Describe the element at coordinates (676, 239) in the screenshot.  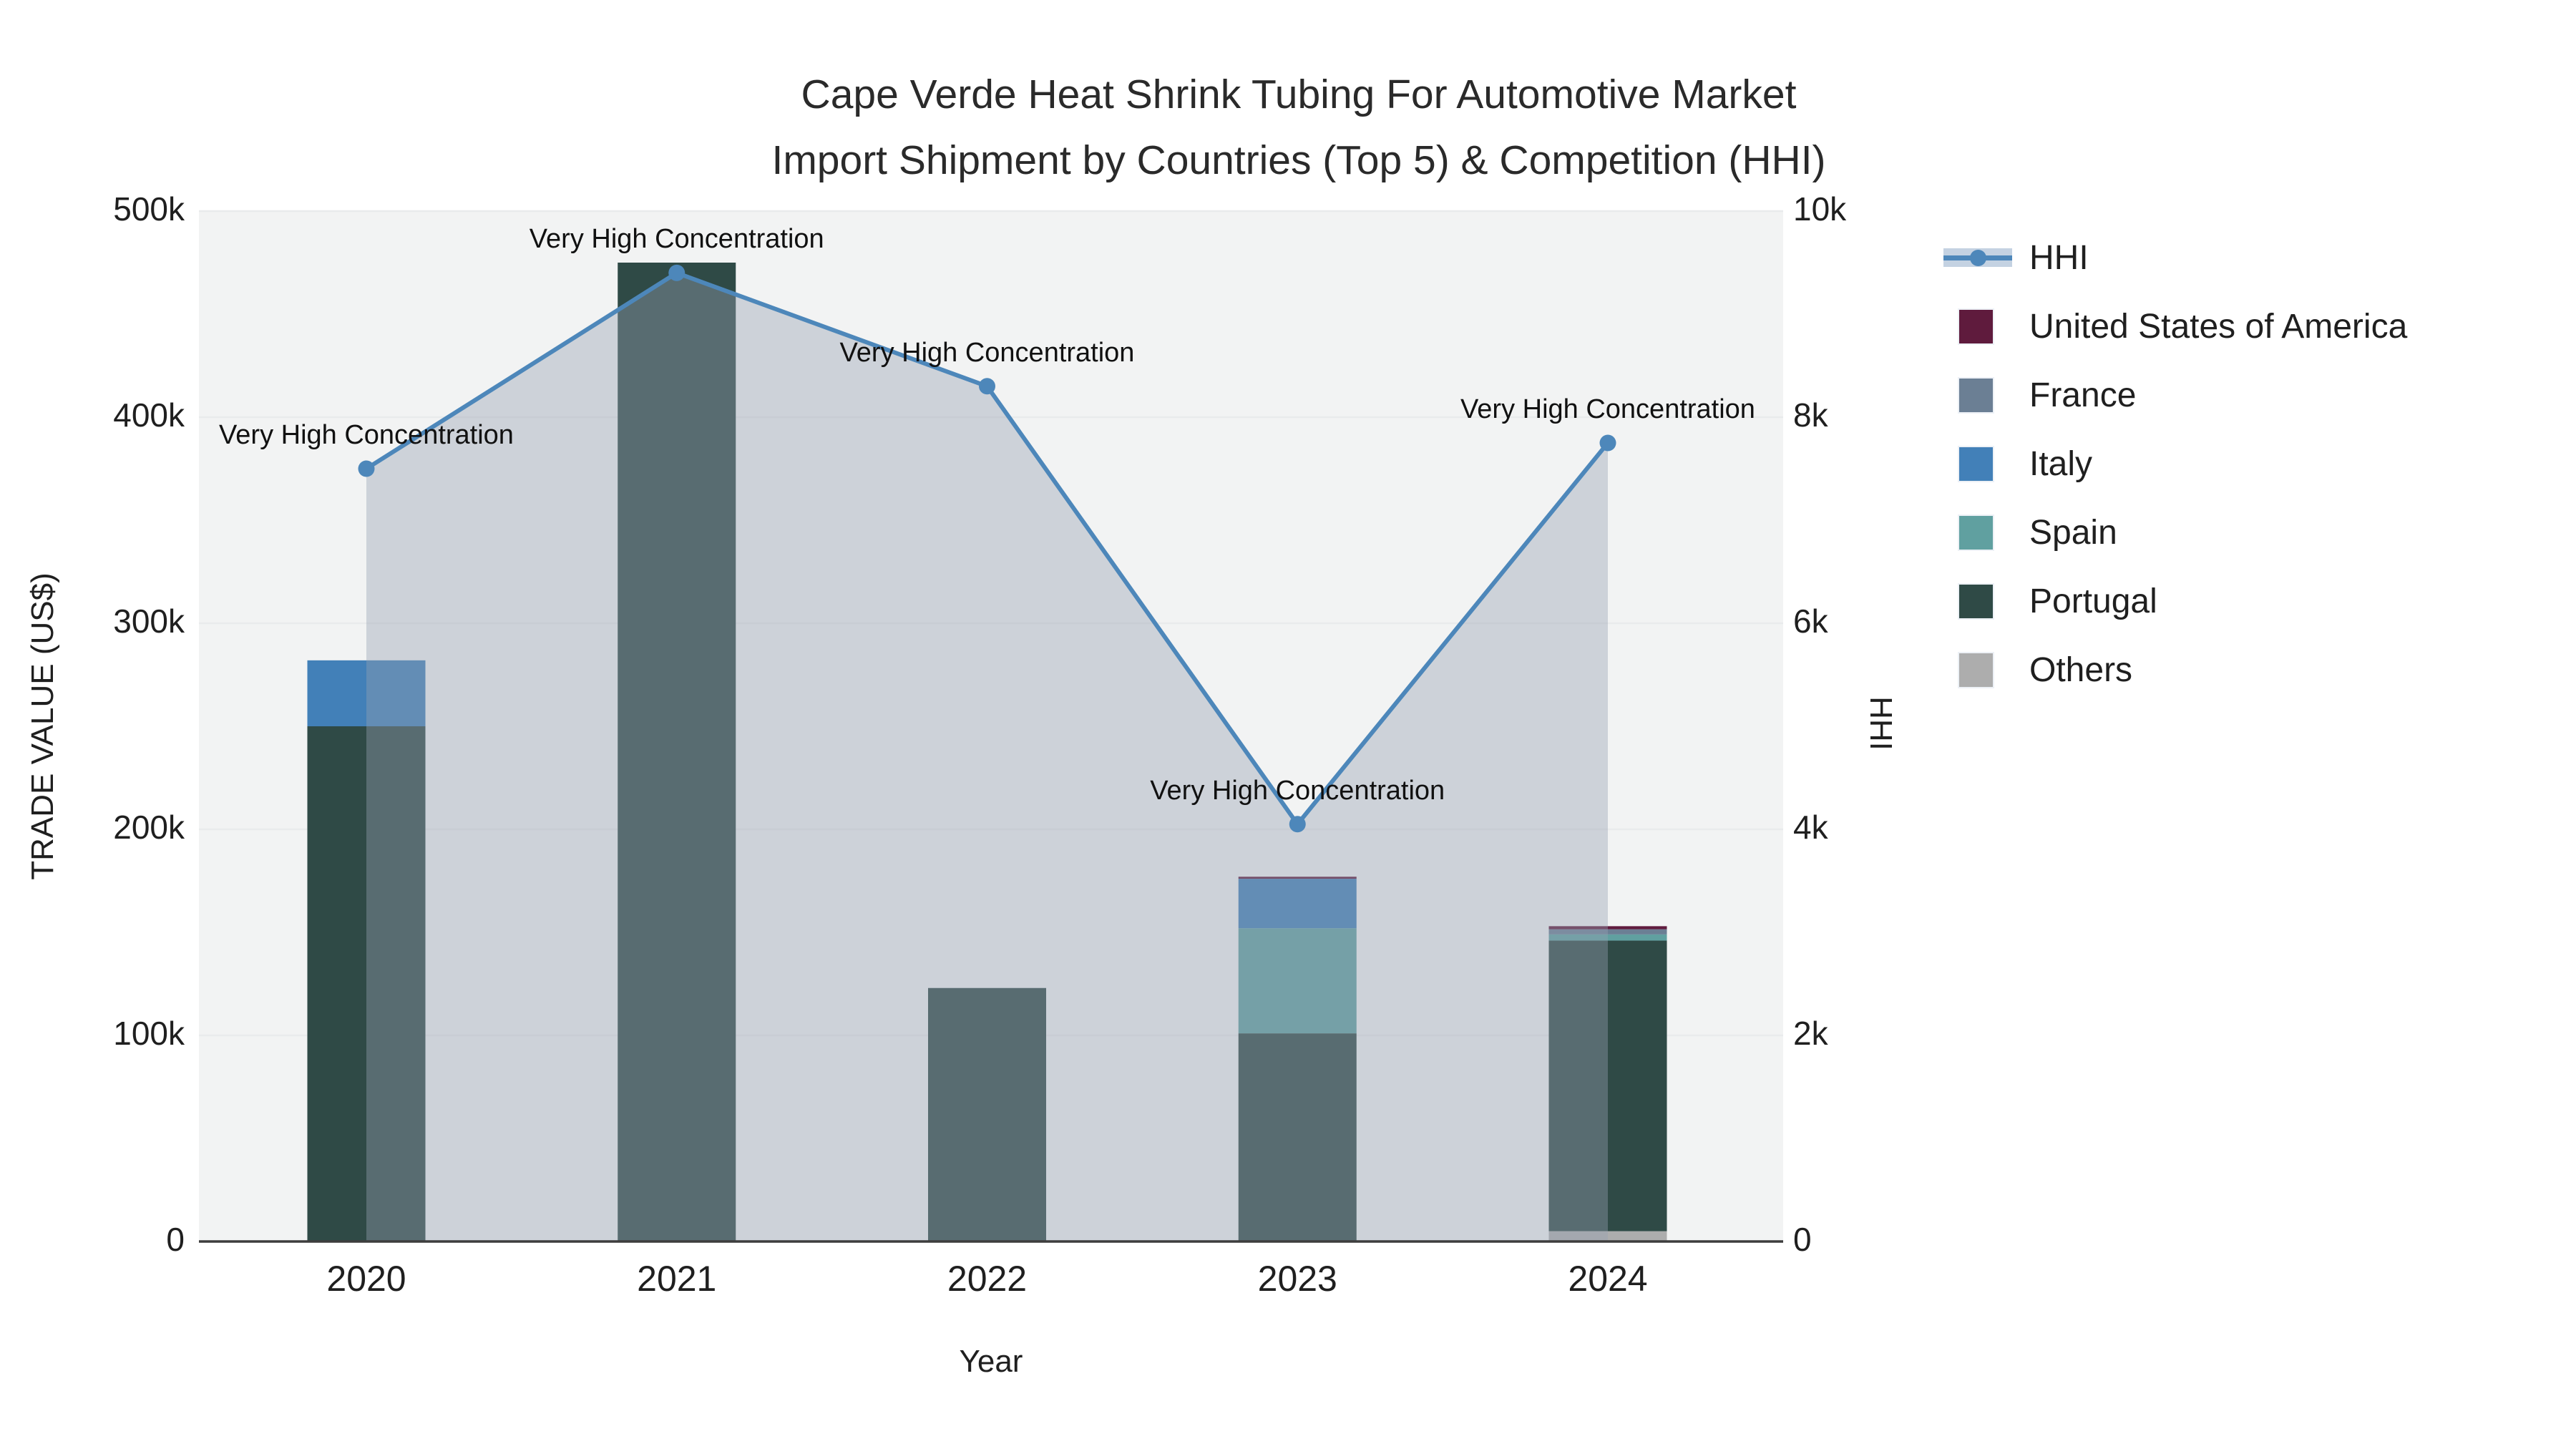
I see `annotation-2021: Very High Concentration` at that location.